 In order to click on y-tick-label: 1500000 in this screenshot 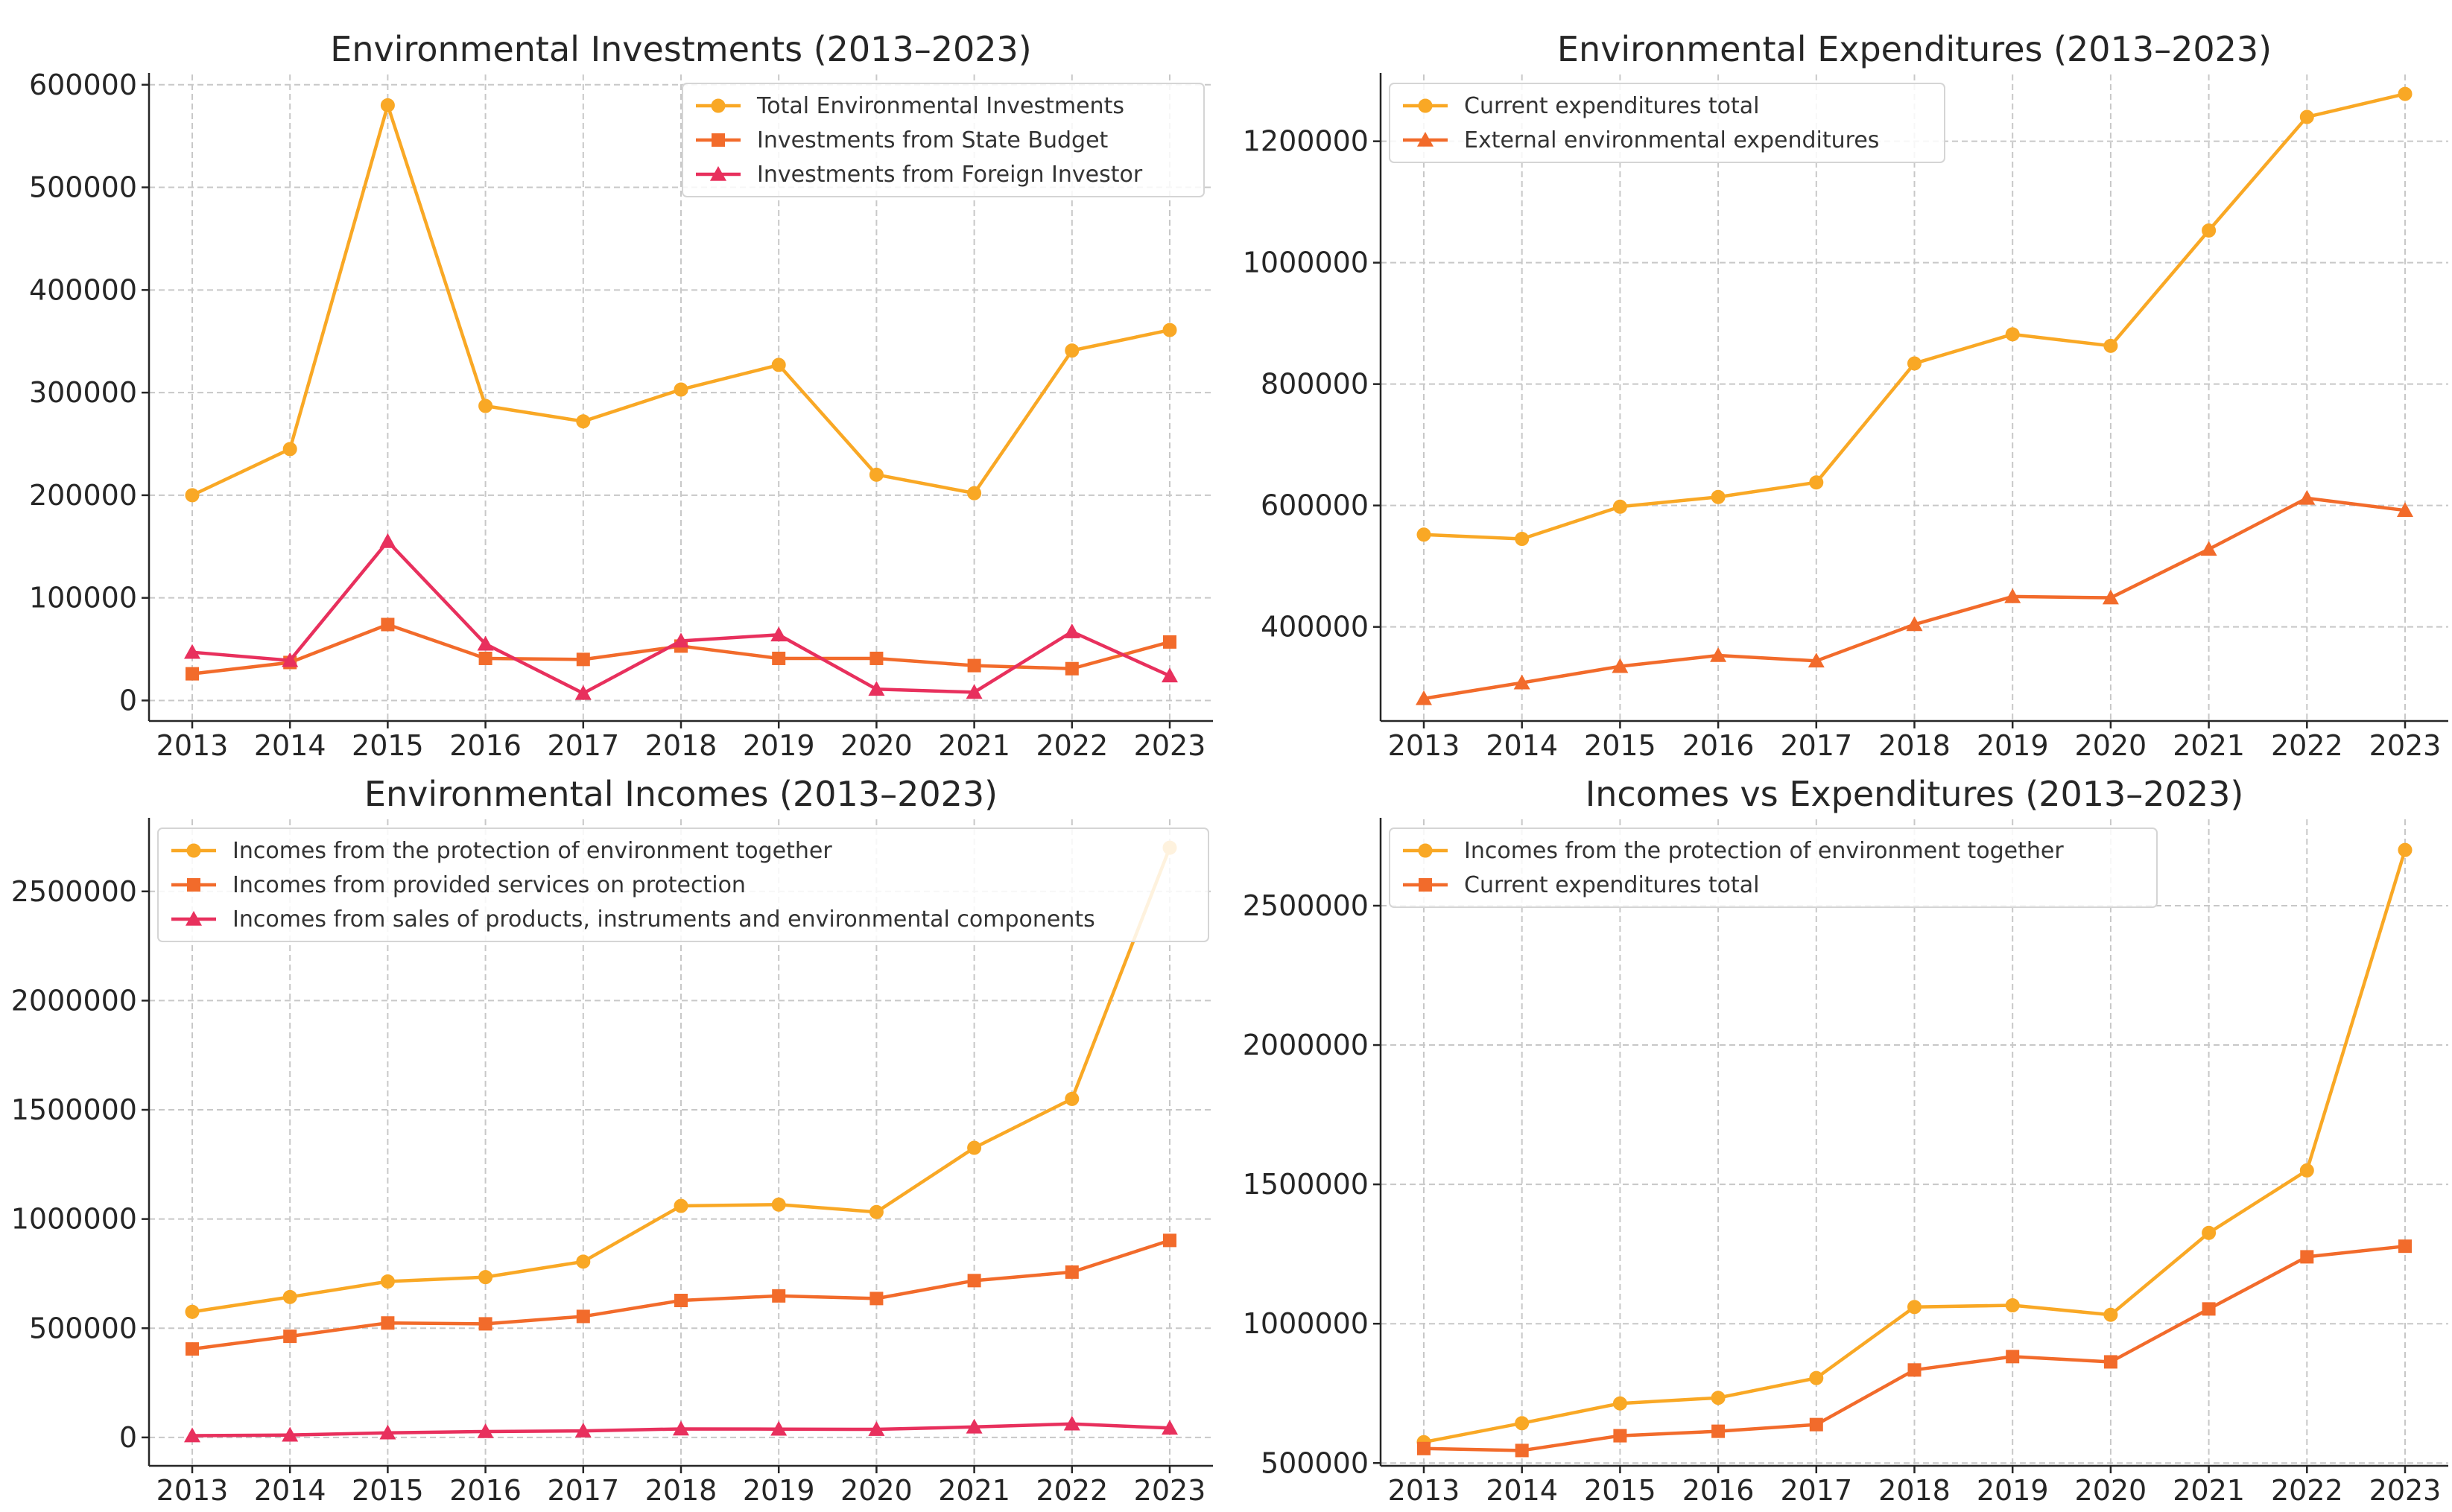, I will do `click(74, 1109)`.